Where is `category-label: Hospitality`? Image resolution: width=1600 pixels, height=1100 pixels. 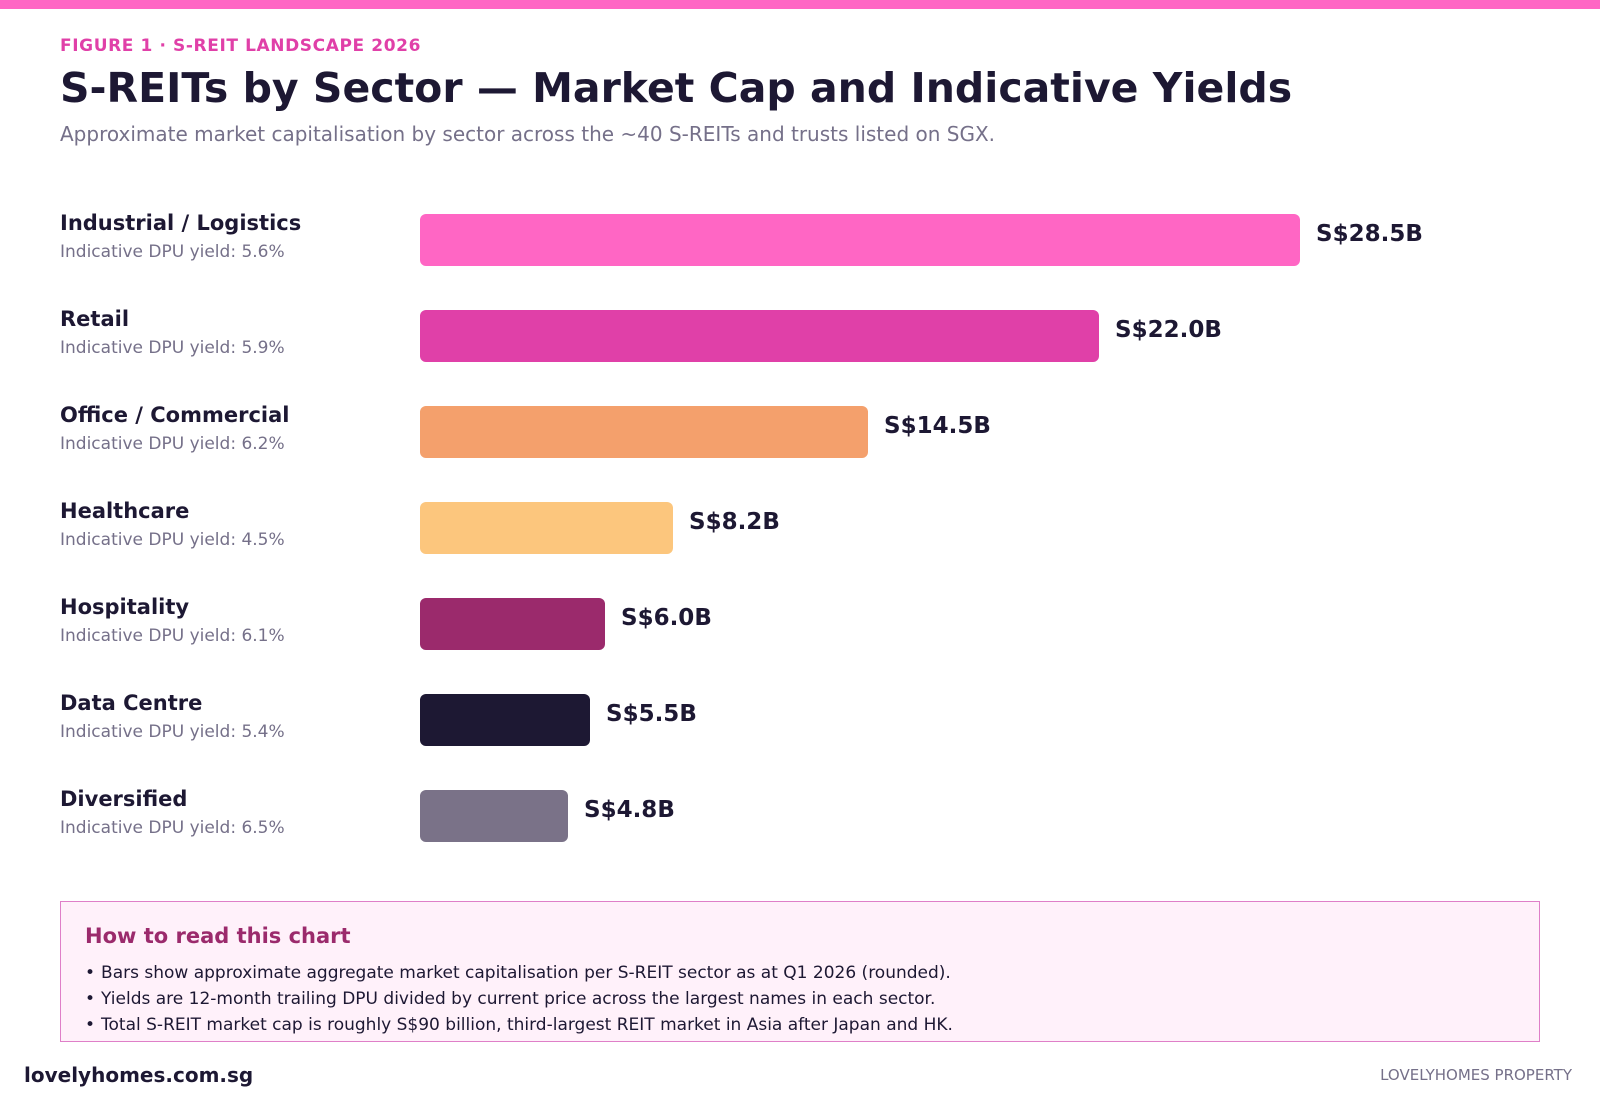
category-label: Hospitality is located at coordinates (125, 607).